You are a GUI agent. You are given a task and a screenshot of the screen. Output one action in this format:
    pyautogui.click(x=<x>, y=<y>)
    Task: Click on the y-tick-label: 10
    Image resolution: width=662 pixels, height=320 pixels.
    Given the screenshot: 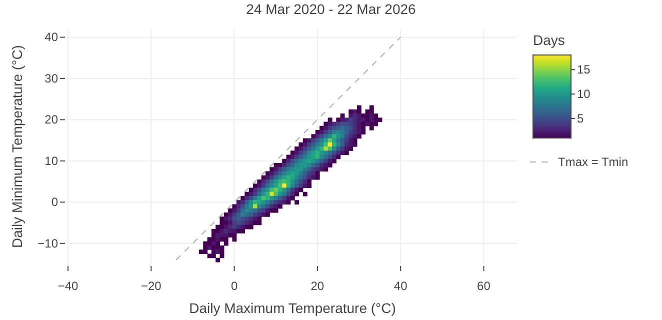 What is the action you would take?
    pyautogui.click(x=51, y=161)
    